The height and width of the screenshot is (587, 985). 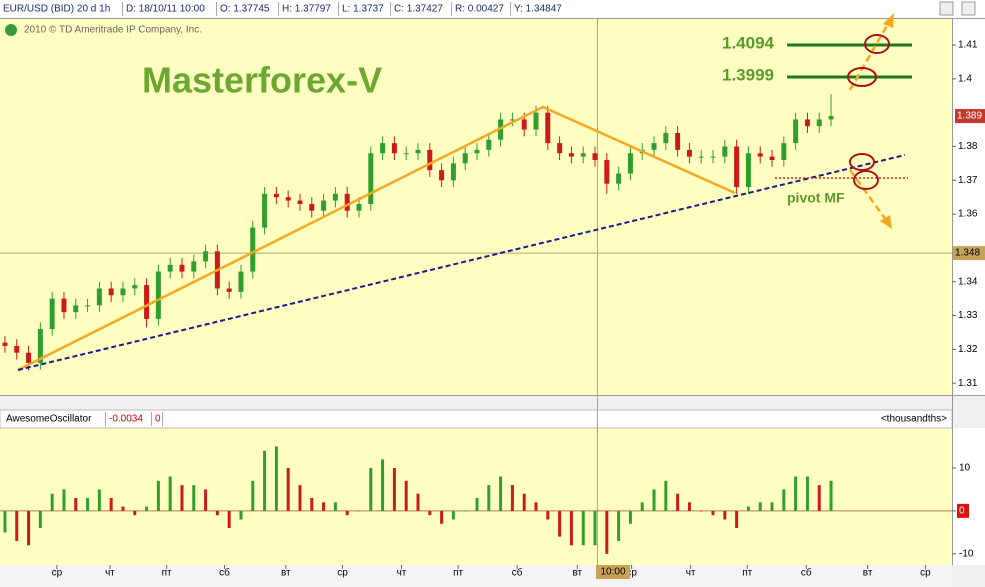 What do you see at coordinates (245, 9) in the screenshot?
I see `open: O: 1.37745` at bounding box center [245, 9].